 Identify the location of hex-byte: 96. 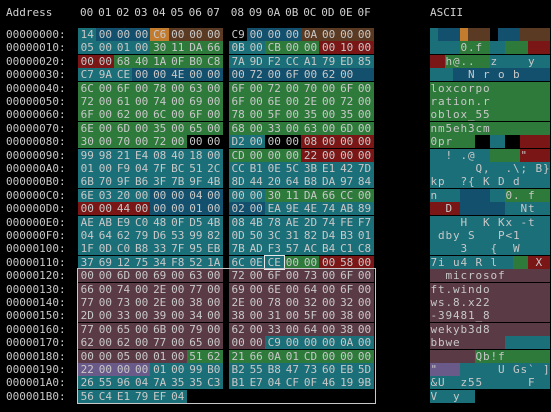
(123, 383).